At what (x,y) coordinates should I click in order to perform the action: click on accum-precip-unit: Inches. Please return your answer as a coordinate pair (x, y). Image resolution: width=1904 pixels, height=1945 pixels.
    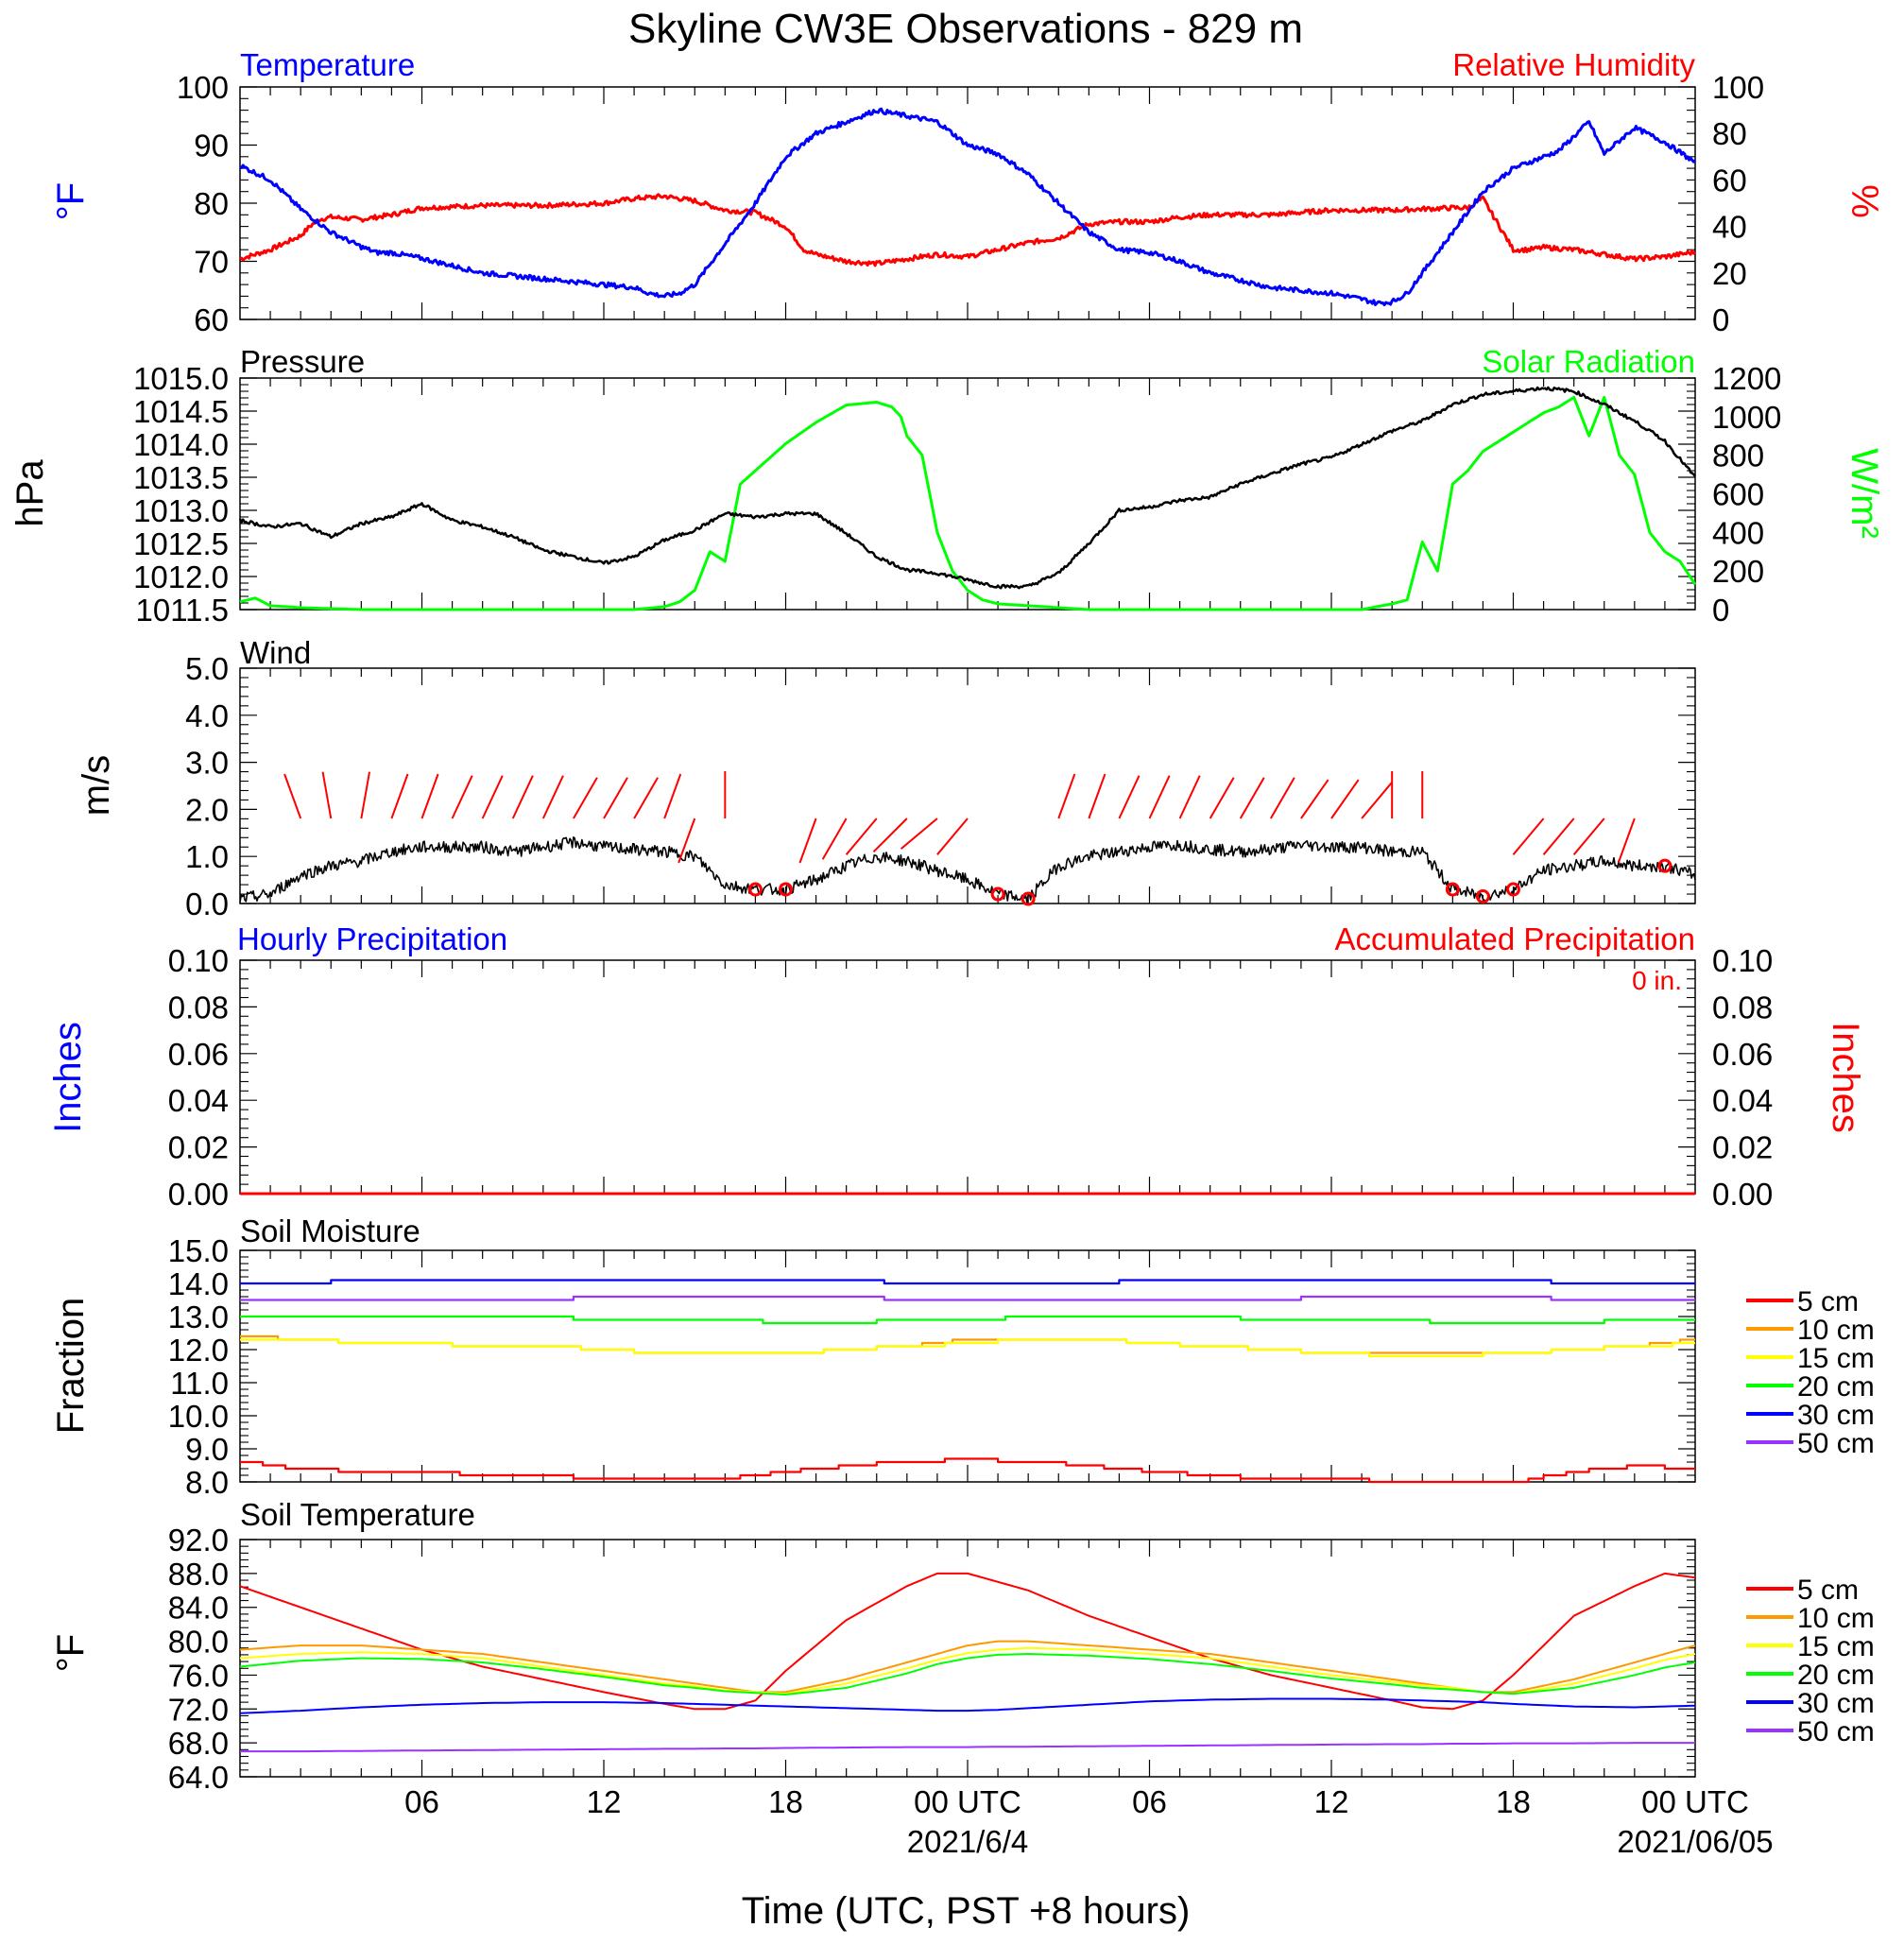
    Looking at the image, I should click on (1846, 1078).